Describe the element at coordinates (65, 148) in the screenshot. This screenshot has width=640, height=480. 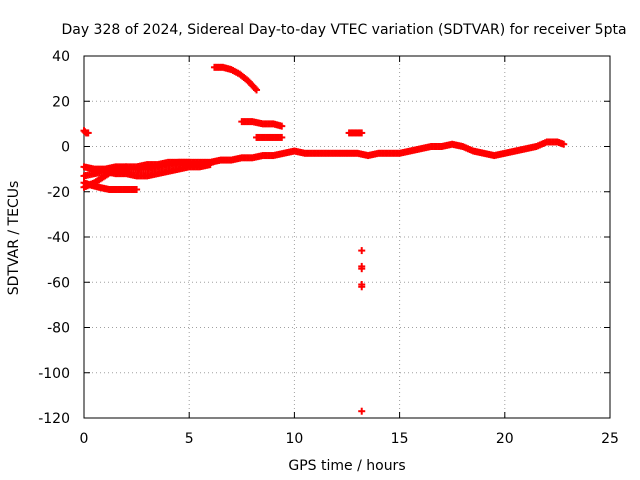
I see `y-tick-label: 0` at that location.